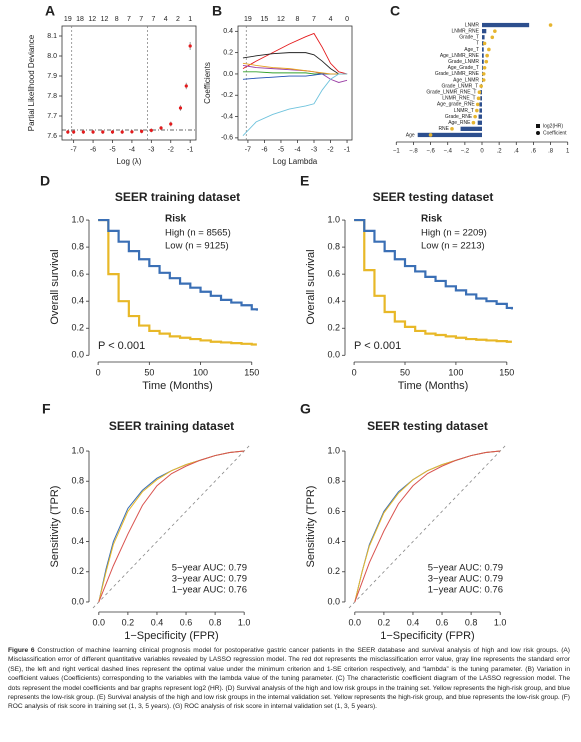  What do you see at coordinates (500, 151) in the screenshot?
I see `x-tick-label: .2` at bounding box center [500, 151].